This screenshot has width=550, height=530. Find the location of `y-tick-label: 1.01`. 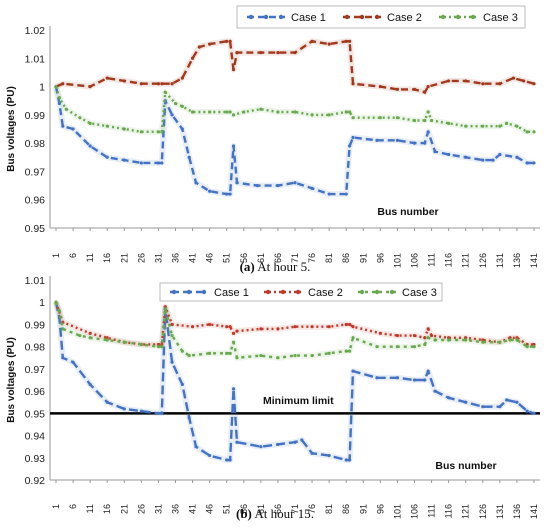

y-tick-label: 1.01 is located at coordinates (35, 281).